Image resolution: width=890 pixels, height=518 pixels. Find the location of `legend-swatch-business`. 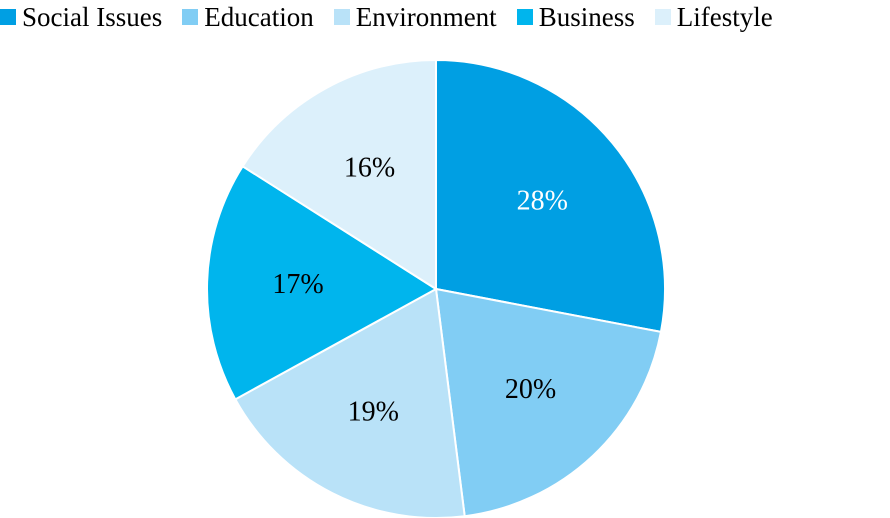

legend-swatch-business is located at coordinates (524, 17).